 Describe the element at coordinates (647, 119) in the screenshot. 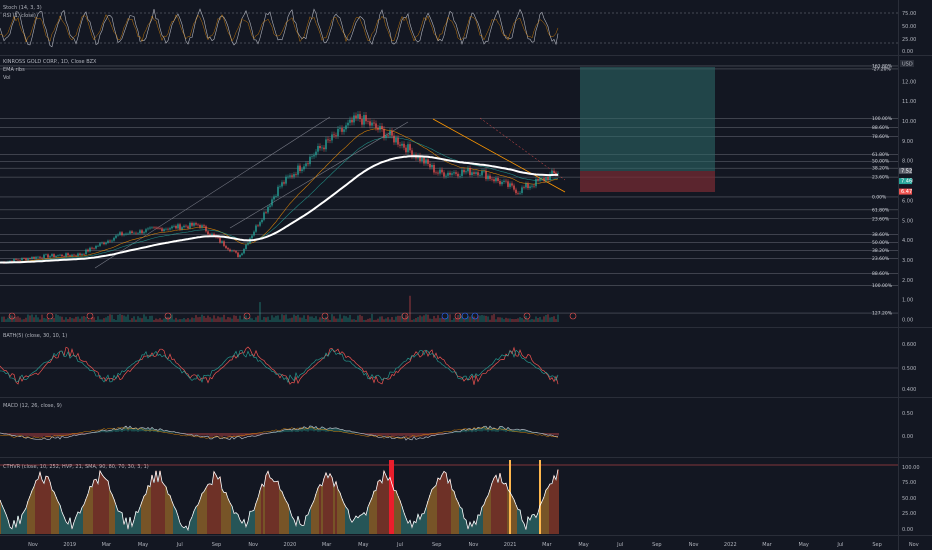

I see `long-position-target-zone` at that location.